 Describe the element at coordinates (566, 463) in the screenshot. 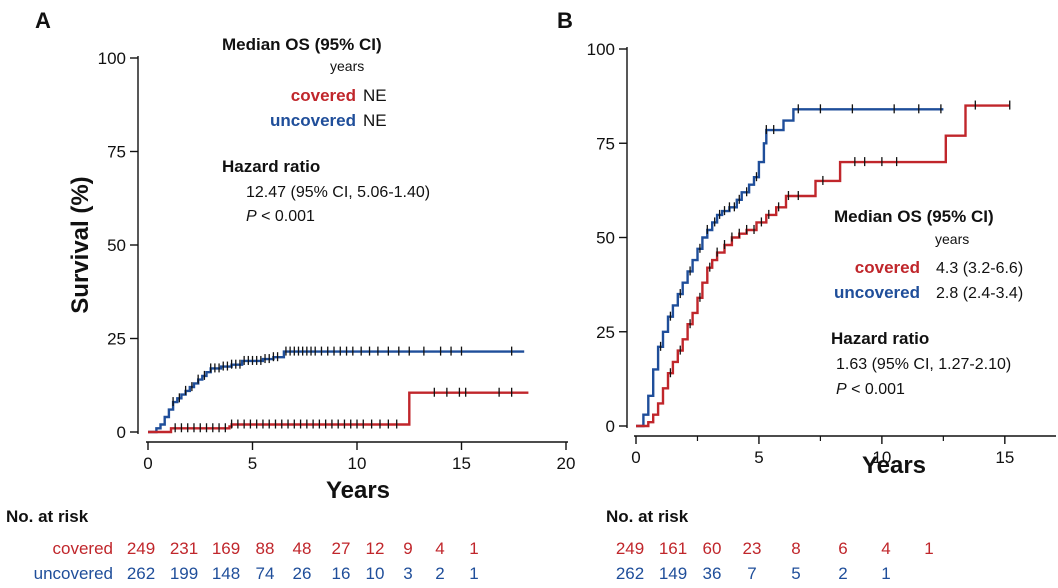

I see `x-tick-label-a: 20` at that location.